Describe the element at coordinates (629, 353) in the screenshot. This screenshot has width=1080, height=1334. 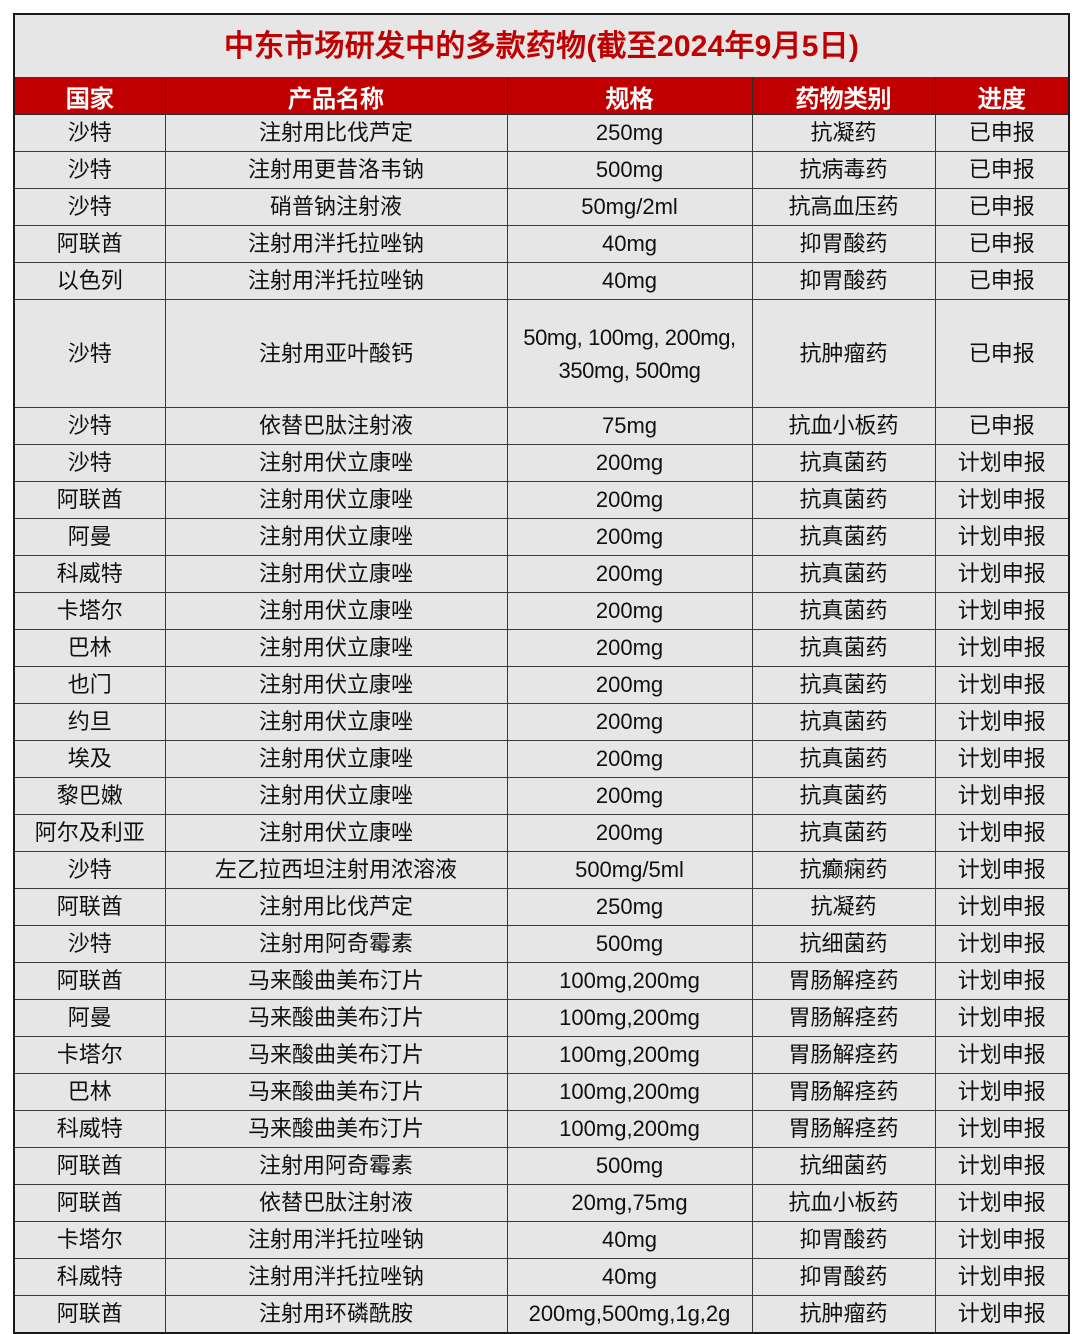
I see `cell-spec: 50mg, 100mg, 200mg, 350mg, 500mg` at that location.